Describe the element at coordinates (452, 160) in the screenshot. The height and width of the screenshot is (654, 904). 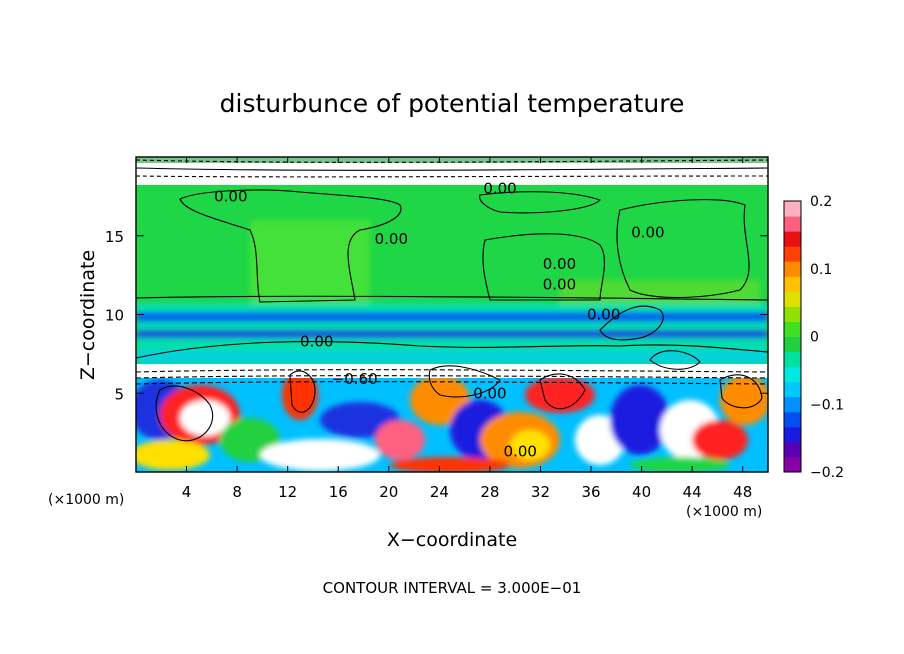
I see `upper-layer-dark-strip` at that location.